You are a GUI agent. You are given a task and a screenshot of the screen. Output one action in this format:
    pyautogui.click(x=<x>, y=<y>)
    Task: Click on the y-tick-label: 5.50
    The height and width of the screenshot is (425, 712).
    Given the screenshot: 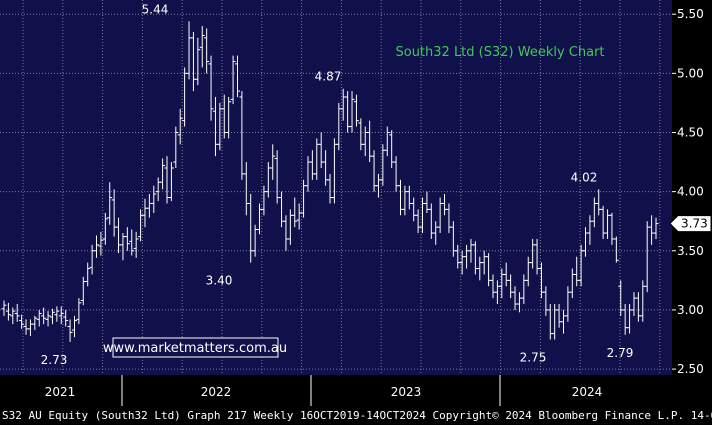 What is the action you would take?
    pyautogui.click(x=690, y=14)
    